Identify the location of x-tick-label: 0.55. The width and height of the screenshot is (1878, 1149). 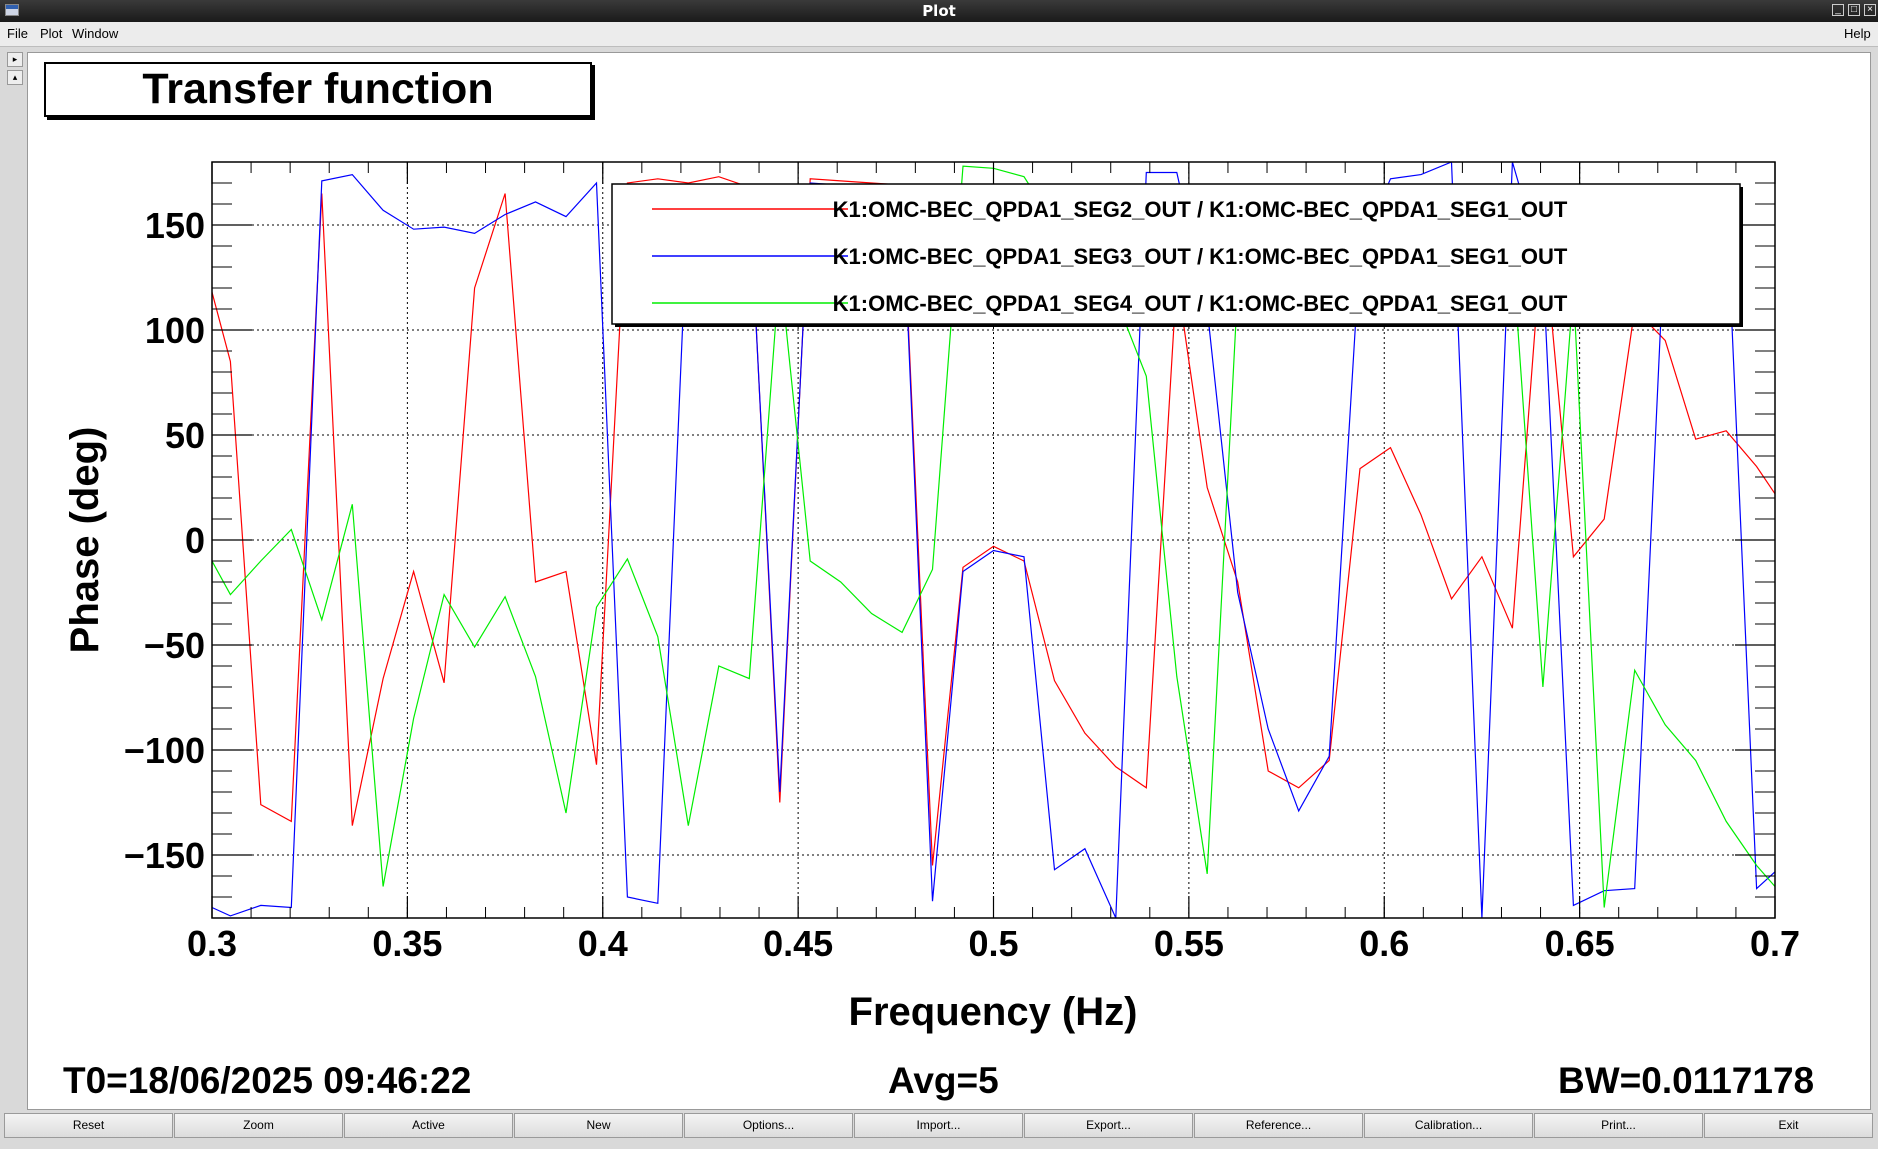
(1189, 943).